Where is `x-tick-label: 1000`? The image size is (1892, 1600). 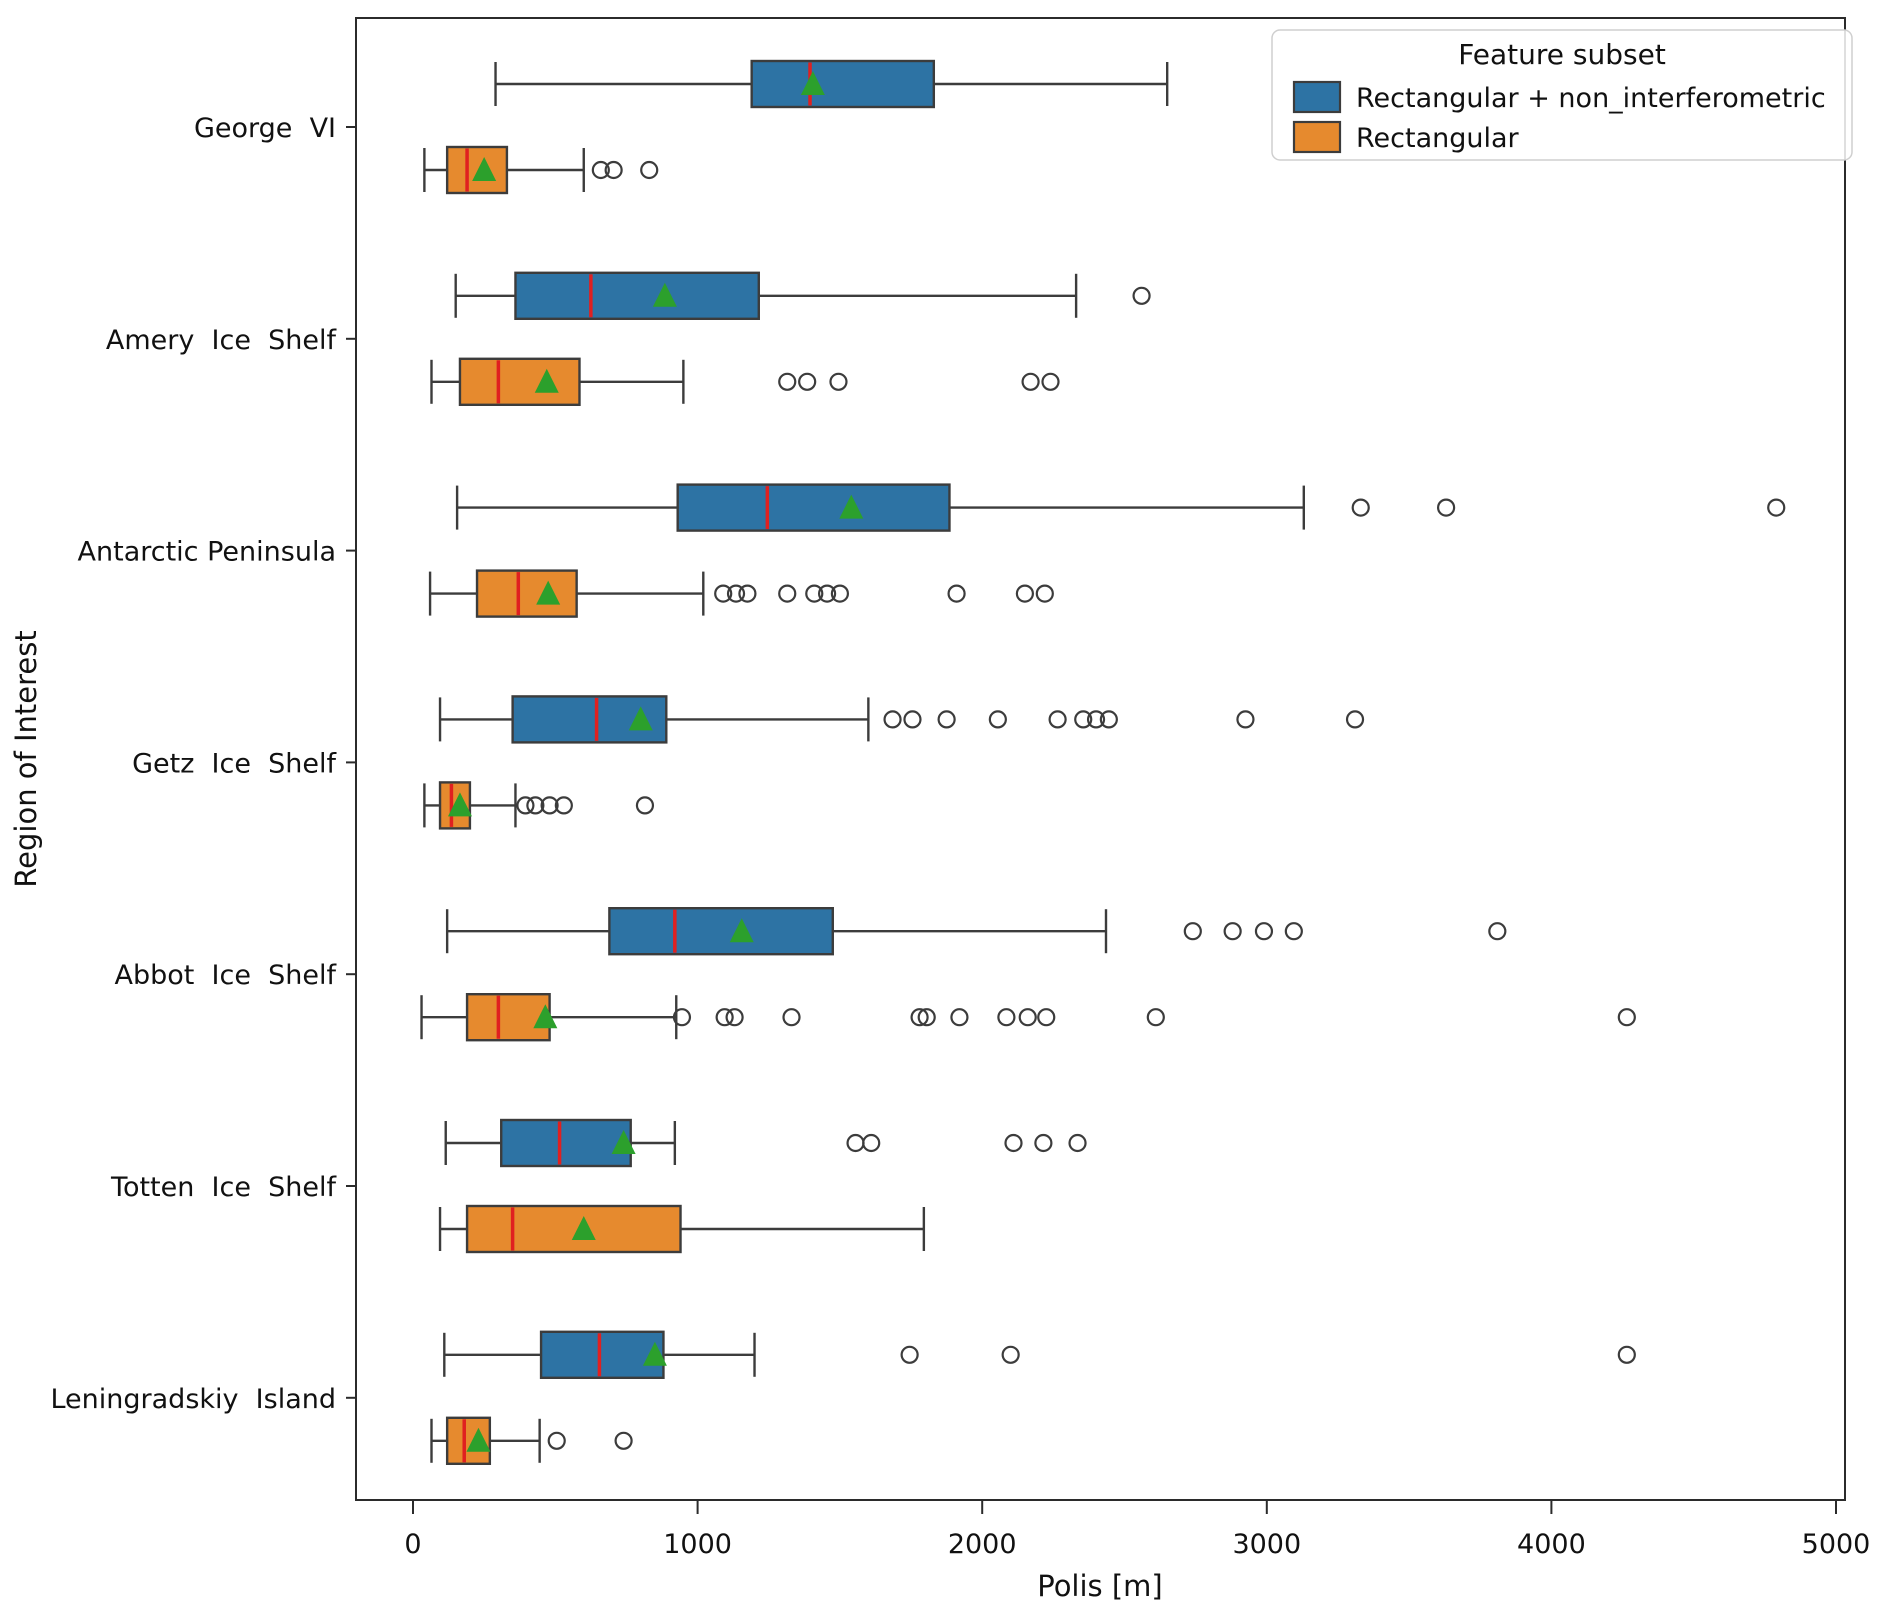 x-tick-label: 1000 is located at coordinates (697, 1544).